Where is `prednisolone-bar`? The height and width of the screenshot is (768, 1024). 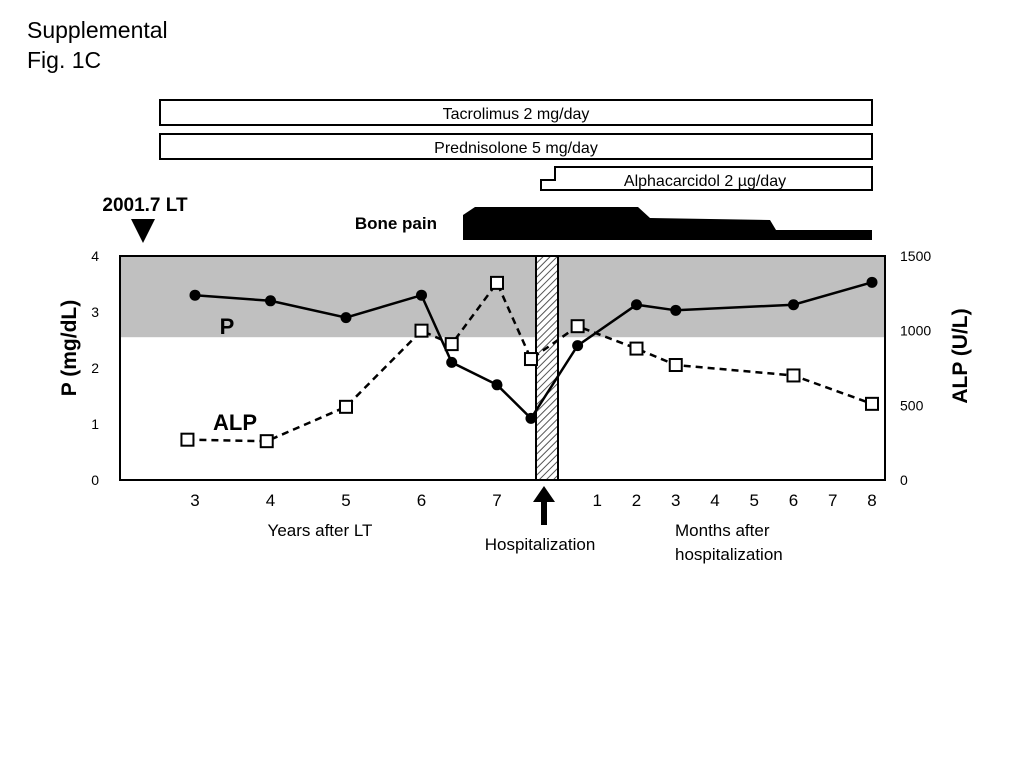 prednisolone-bar is located at coordinates (516, 146).